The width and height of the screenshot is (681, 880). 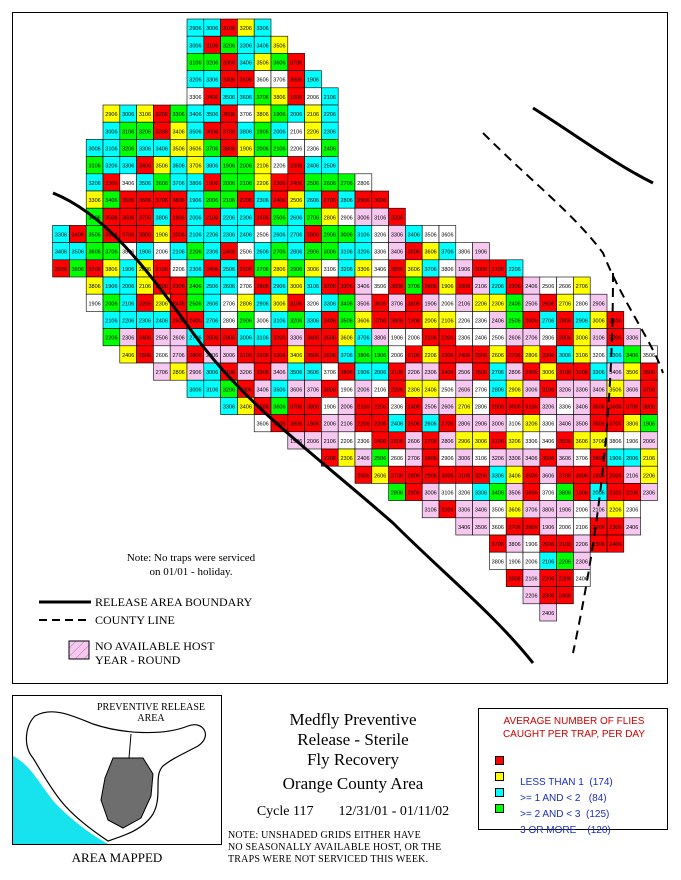 I want to click on key-item-label: >= 2 AND < 3, so click(x=550, y=814).